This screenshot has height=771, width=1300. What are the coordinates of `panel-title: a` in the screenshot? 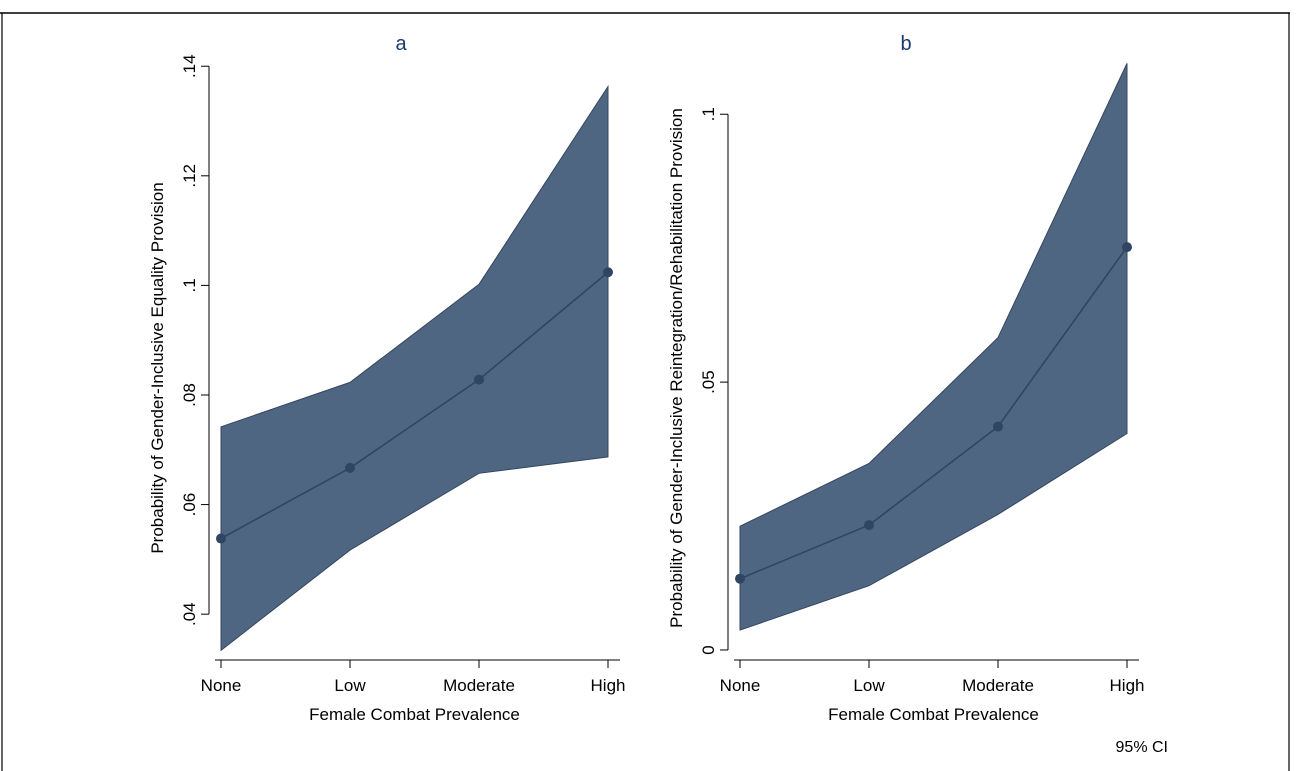 It's located at (401, 44).